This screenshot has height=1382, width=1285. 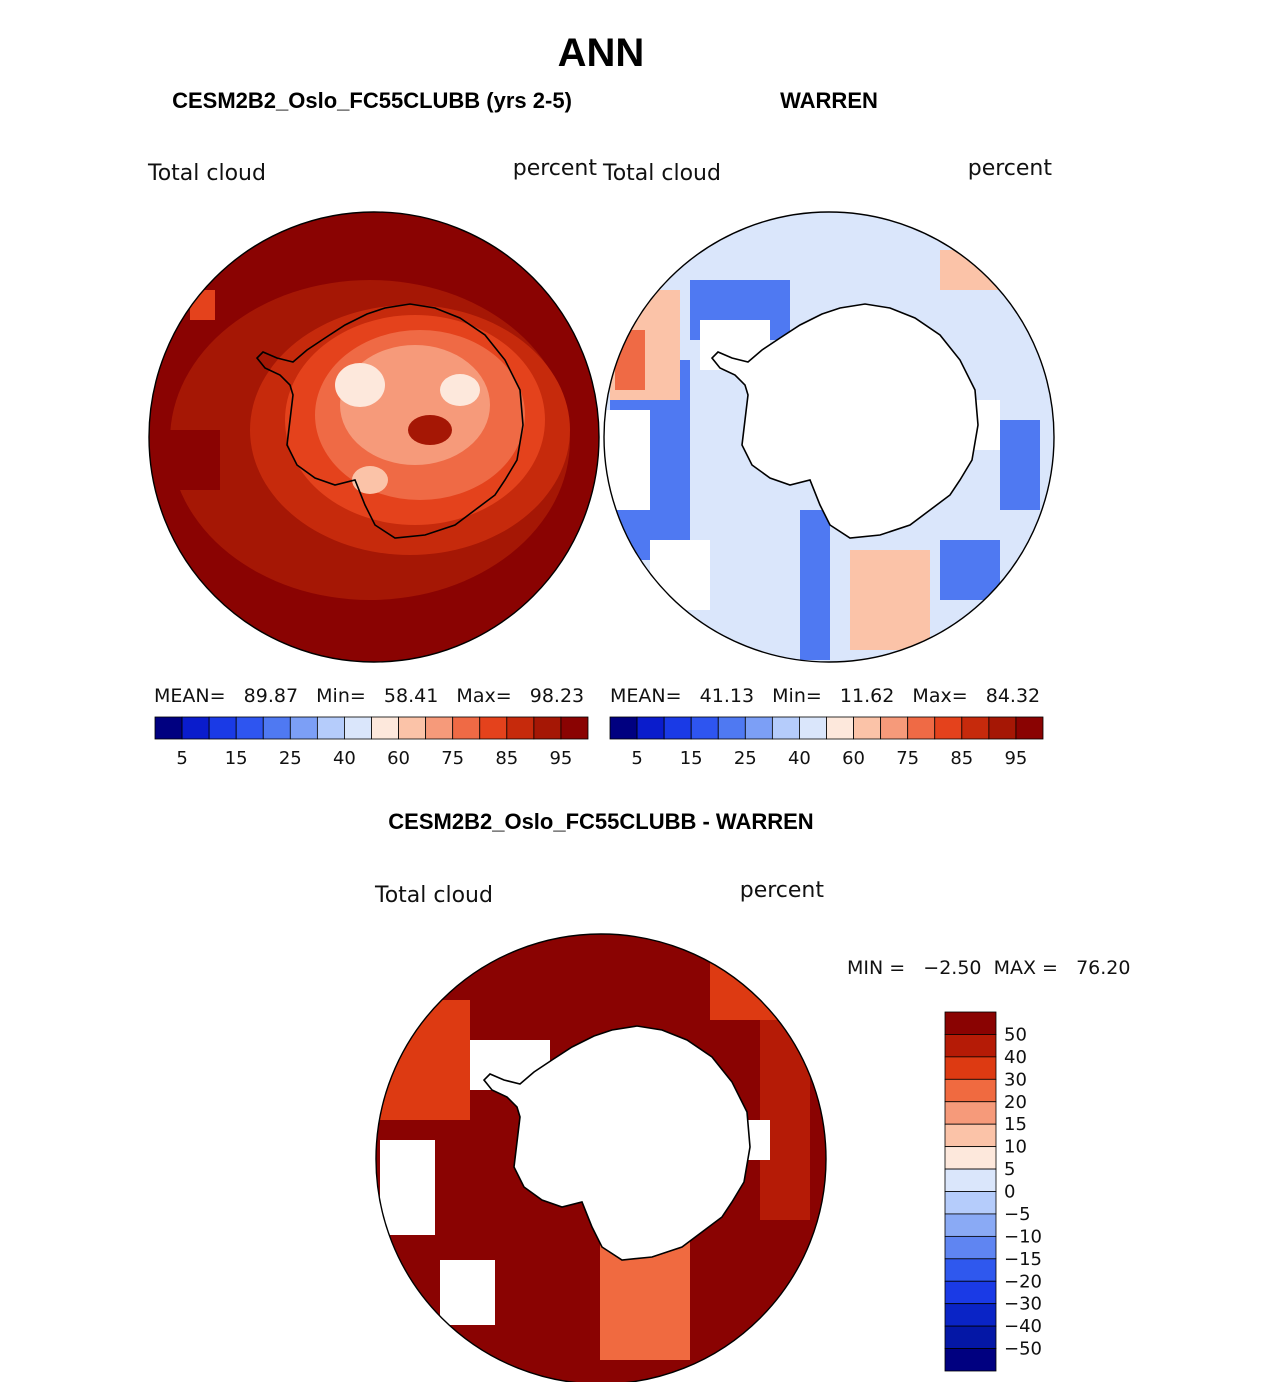 I want to click on diff-colorbar-tick-label: 20, so click(x=1015, y=1102).